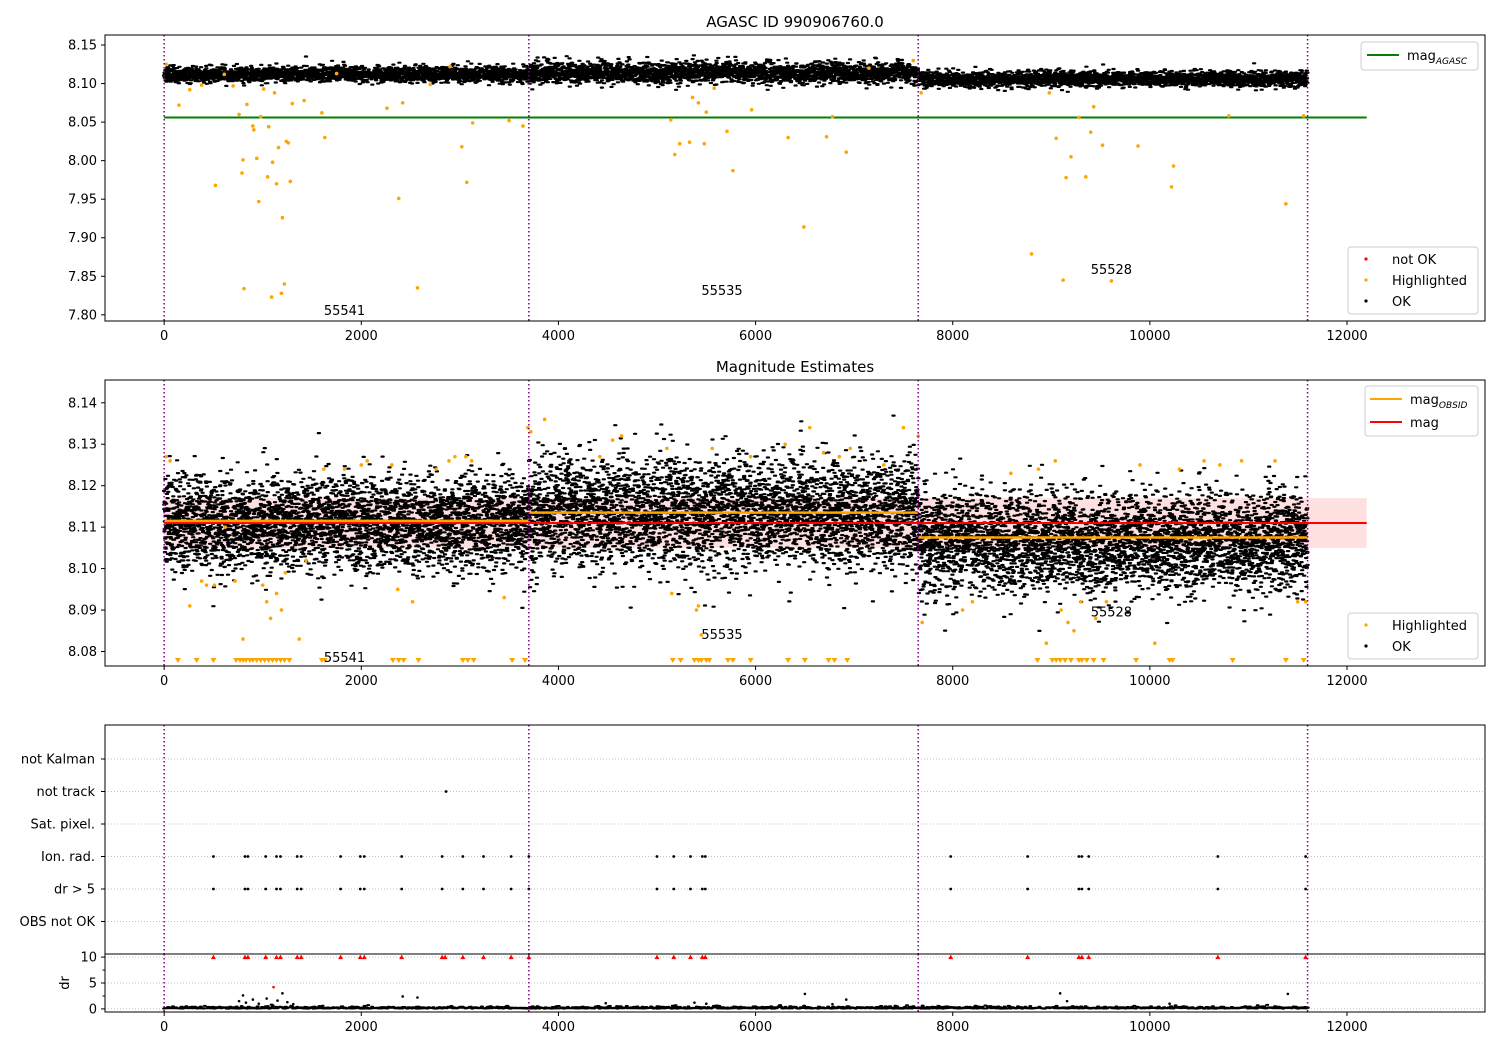  Describe the element at coordinates (361, 336) in the screenshot. I see `panel1-x-tick-label: 2000` at that location.